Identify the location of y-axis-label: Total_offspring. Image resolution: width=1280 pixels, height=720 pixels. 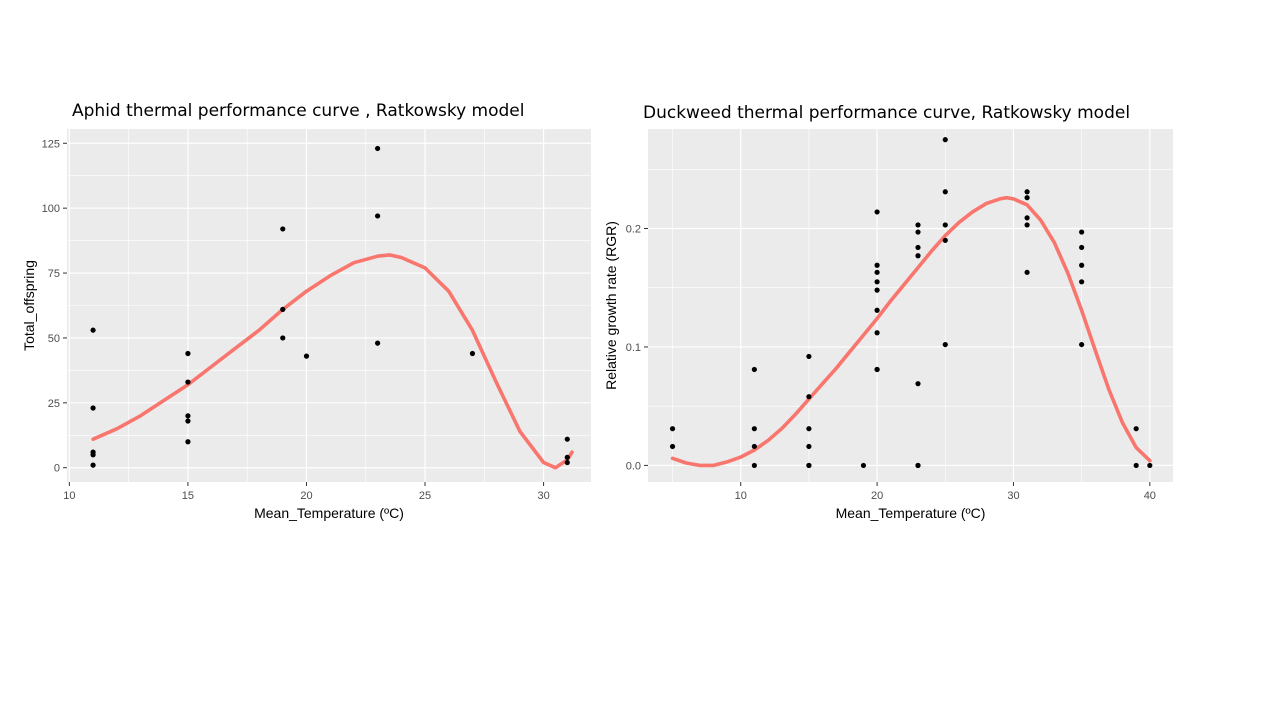
(29, 305).